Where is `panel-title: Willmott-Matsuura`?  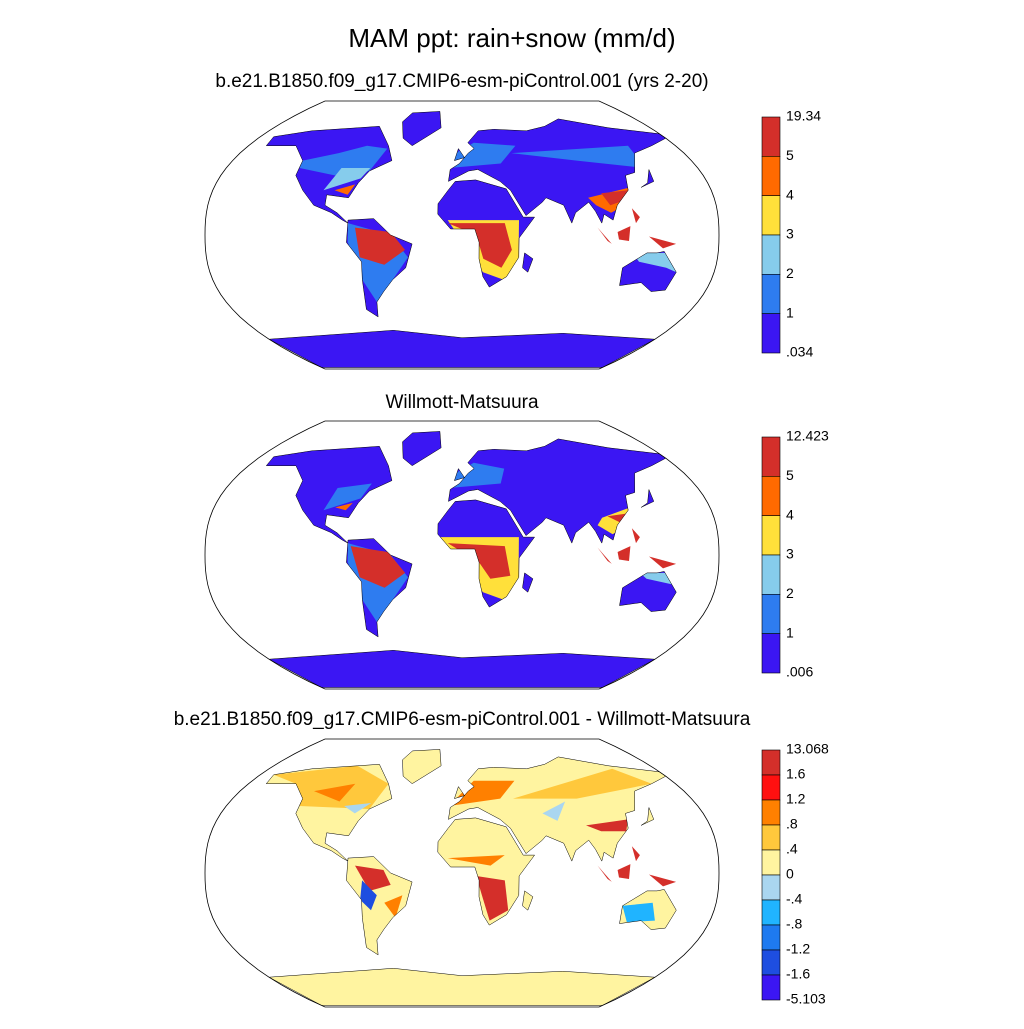 panel-title: Willmott-Matsuura is located at coordinates (462, 402).